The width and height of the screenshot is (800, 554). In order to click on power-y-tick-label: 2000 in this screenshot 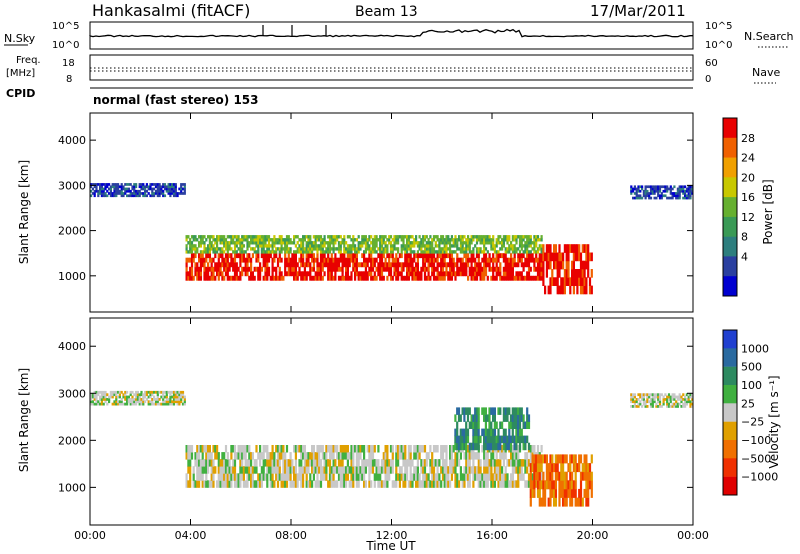, I will do `click(72, 231)`.